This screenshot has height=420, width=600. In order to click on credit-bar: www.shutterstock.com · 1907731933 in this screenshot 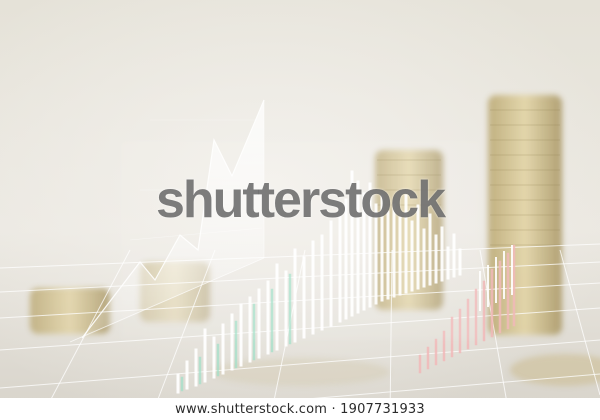, I will do `click(300, 409)`.